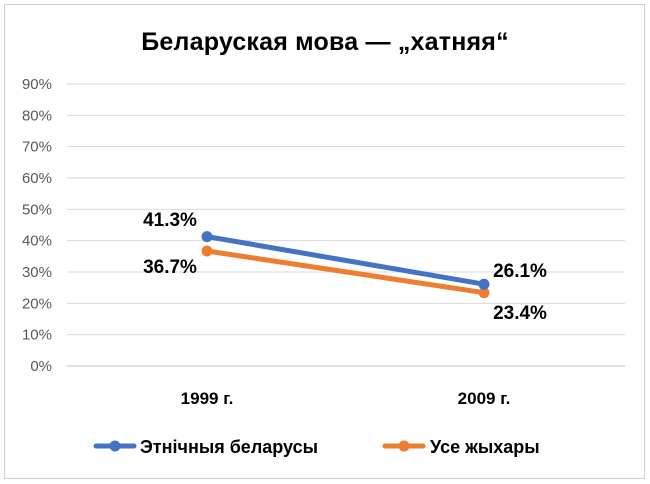 This screenshot has width=650, height=484. I want to click on data-label: 26.1%, so click(520, 271).